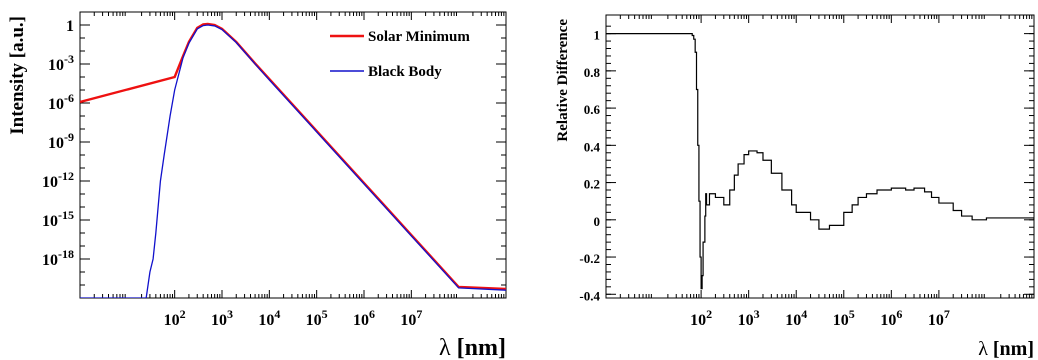 Image resolution: width=1038 pixels, height=360 pixels. I want to click on y-tick-label: 0.4, so click(592, 146).